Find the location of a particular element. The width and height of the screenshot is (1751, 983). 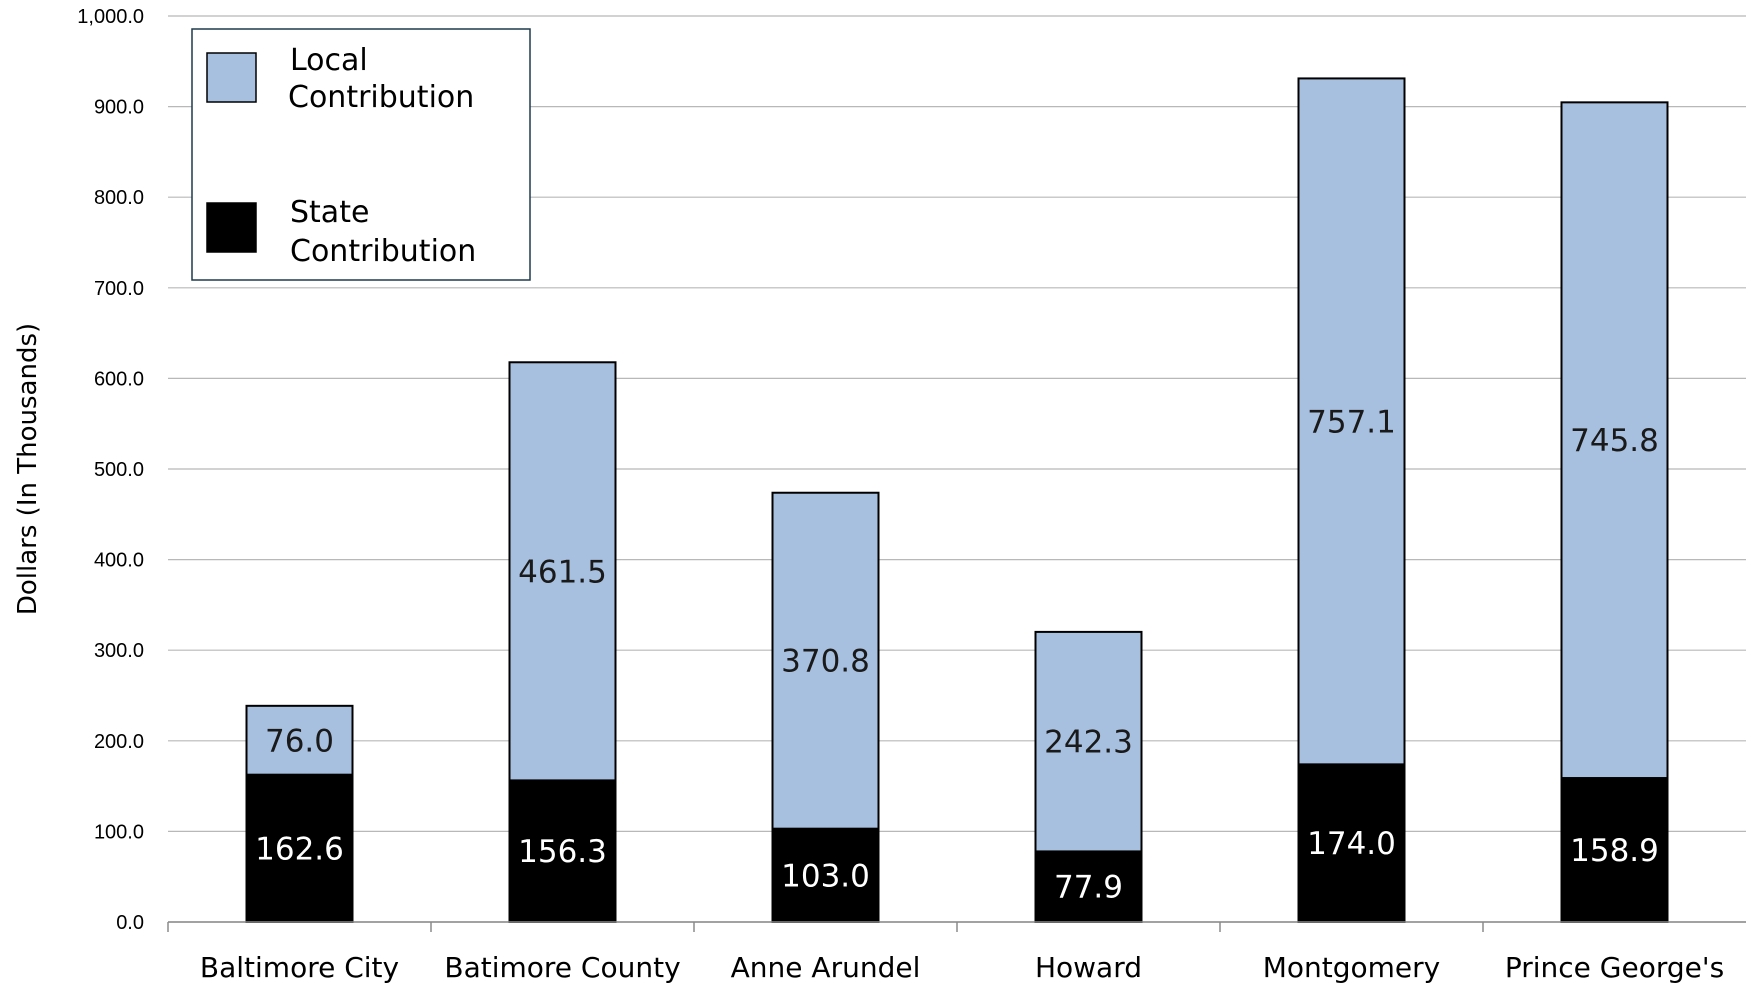

data-label-state: 156.3 is located at coordinates (562, 852).